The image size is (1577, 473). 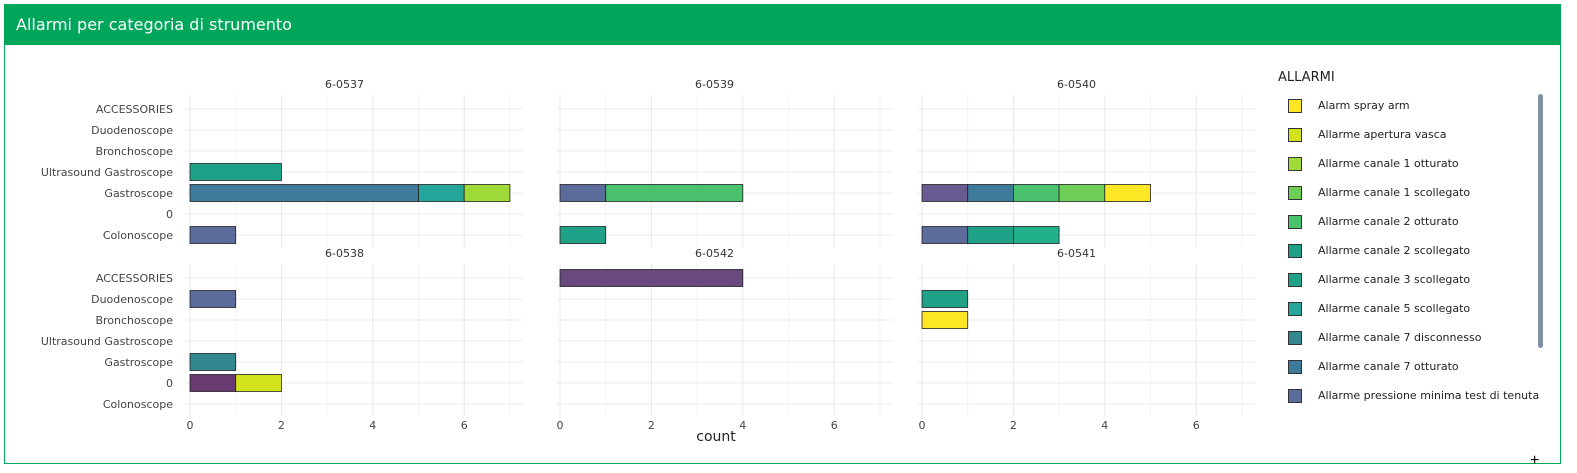 I want to click on resize-handle-icon: +, so click(x=1535, y=460).